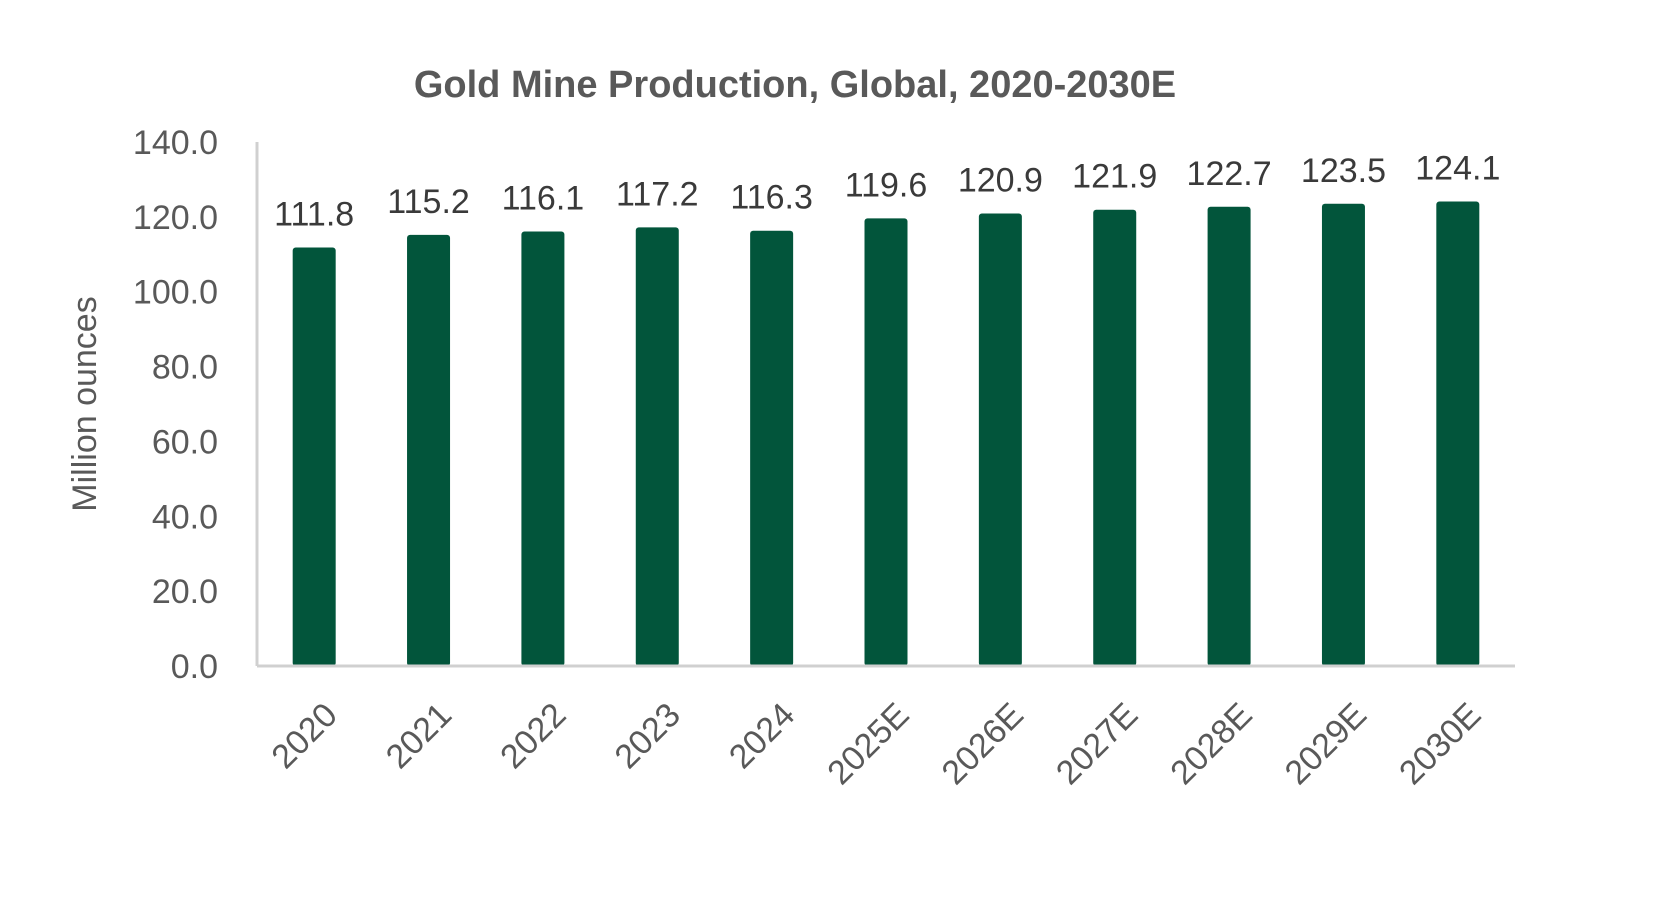 This screenshot has width=1672, height=902. What do you see at coordinates (419, 736) in the screenshot?
I see `x-tick-label: 2021` at bounding box center [419, 736].